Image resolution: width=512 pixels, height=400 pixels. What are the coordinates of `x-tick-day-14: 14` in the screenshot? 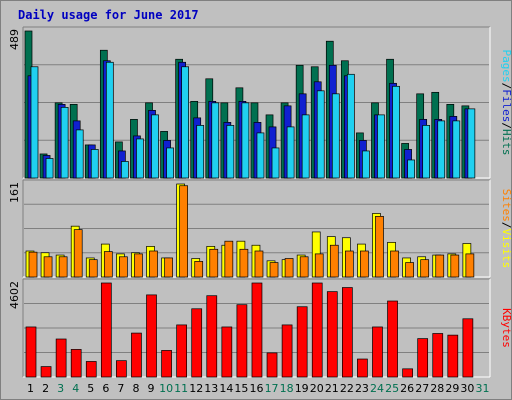 It's located at (226, 388).